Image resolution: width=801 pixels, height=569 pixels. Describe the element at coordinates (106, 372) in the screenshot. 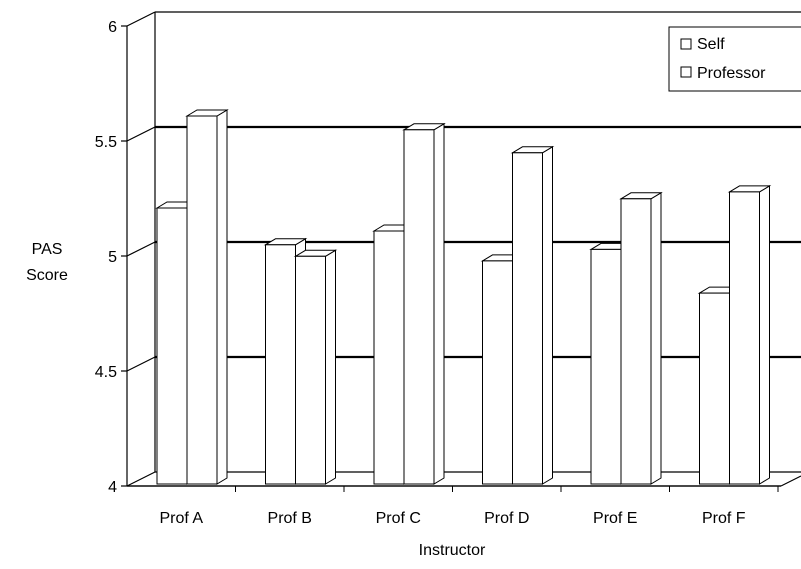

I see `y-tick-label-1: 4.5` at that location.